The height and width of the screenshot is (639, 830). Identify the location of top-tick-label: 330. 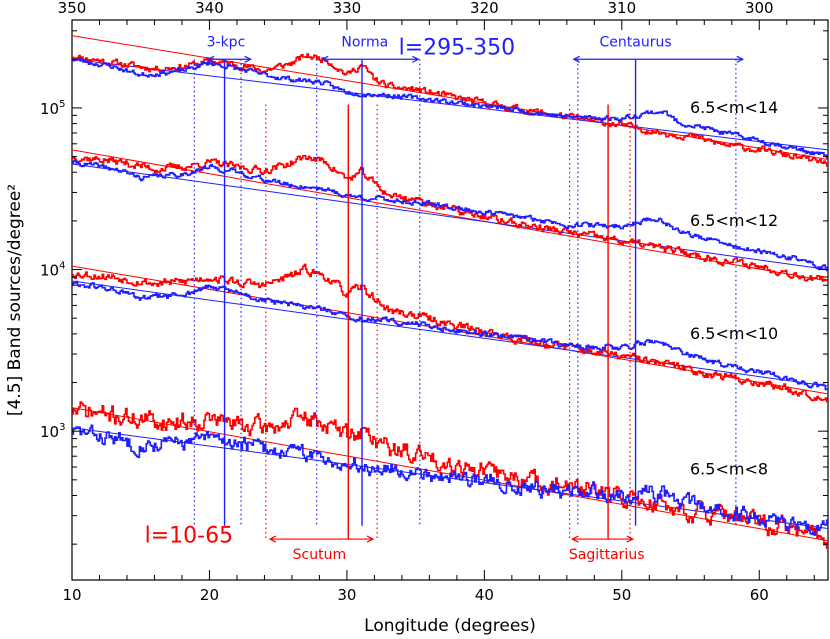
(347, 8).